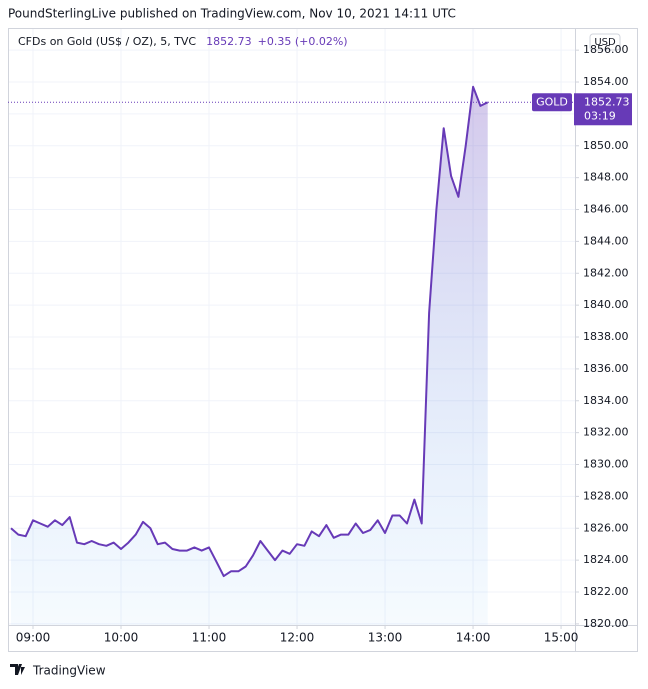 Image resolution: width=648 pixels, height=689 pixels. I want to click on currency: USD, so click(605, 42).